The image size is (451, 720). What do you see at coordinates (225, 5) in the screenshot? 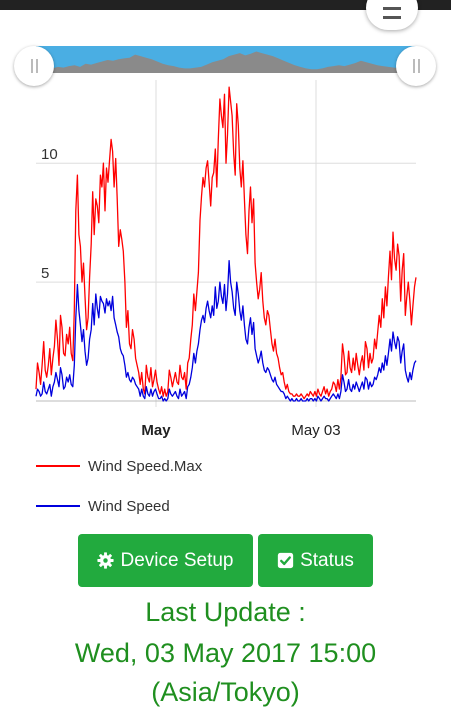
I see `top-bar` at bounding box center [225, 5].